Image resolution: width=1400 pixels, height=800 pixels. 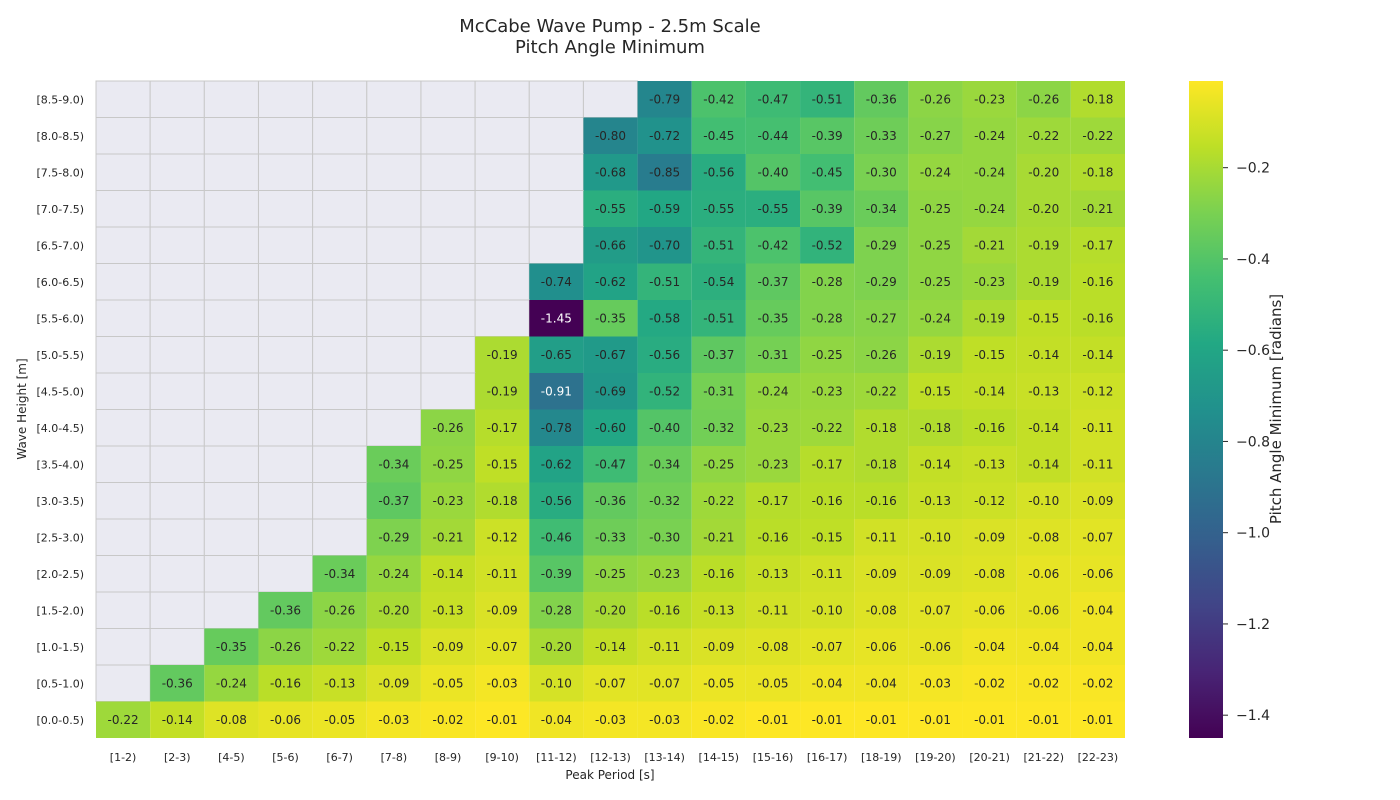 What do you see at coordinates (285, 757) in the screenshot?
I see `x-tick-label: [5-6)` at bounding box center [285, 757].